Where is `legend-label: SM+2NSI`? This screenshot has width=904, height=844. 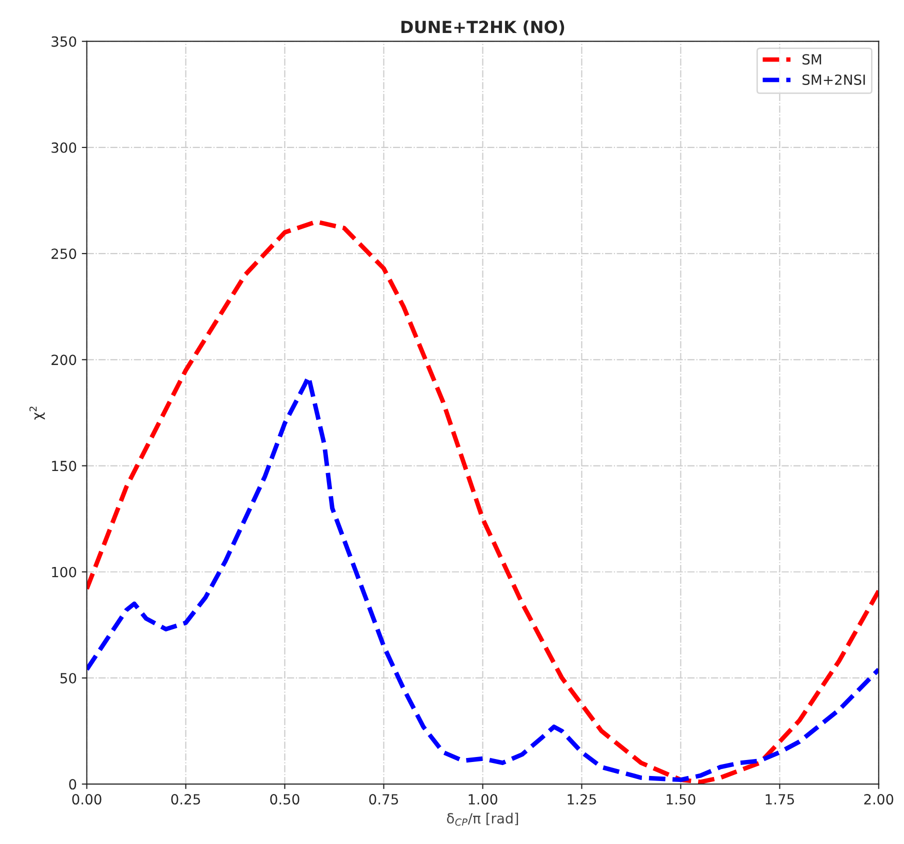 legend-label: SM+2NSI is located at coordinates (833, 79).